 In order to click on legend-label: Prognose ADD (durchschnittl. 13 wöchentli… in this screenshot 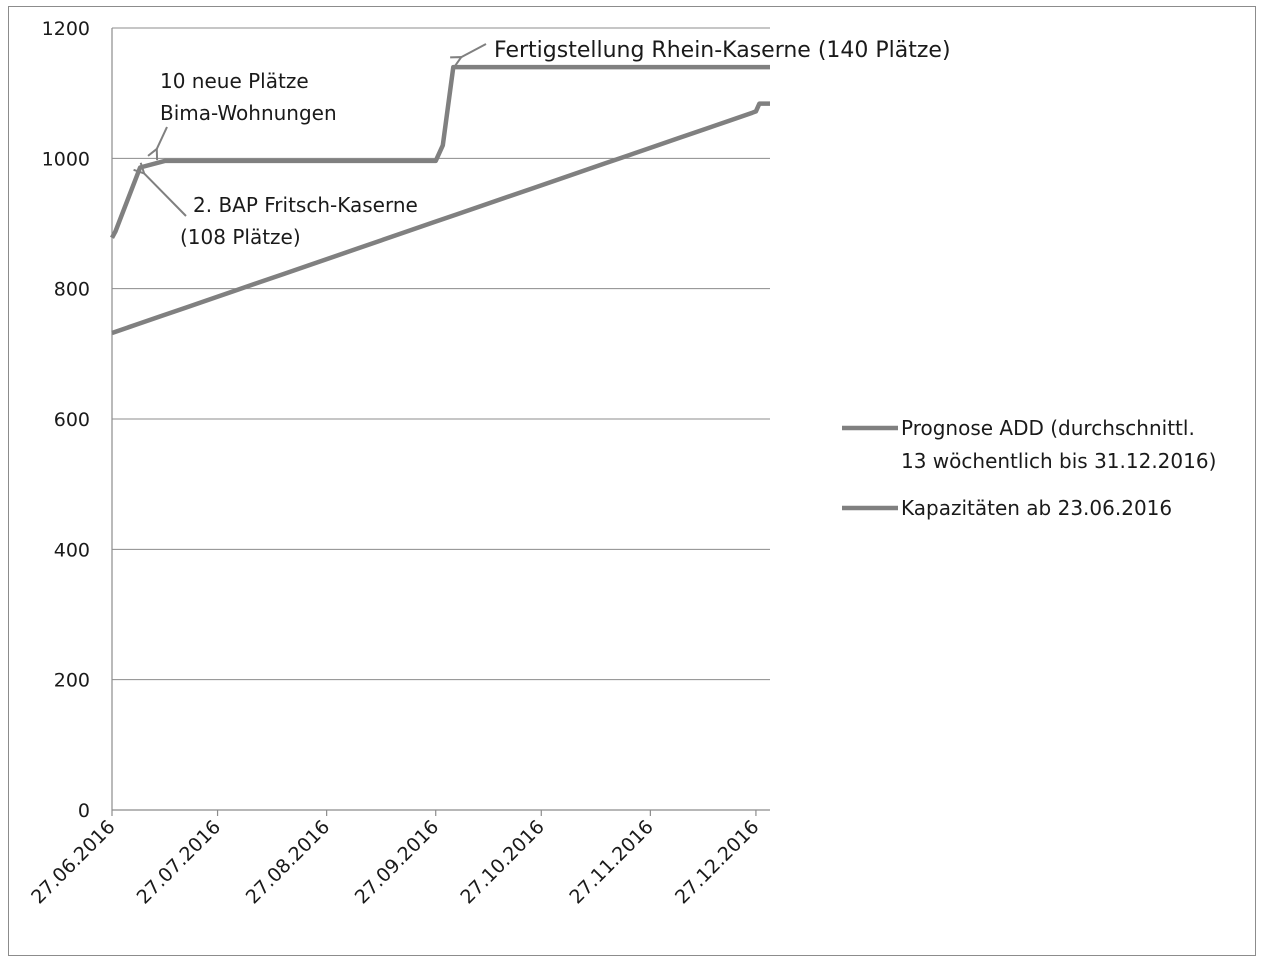, I will do `click(1058, 444)`.